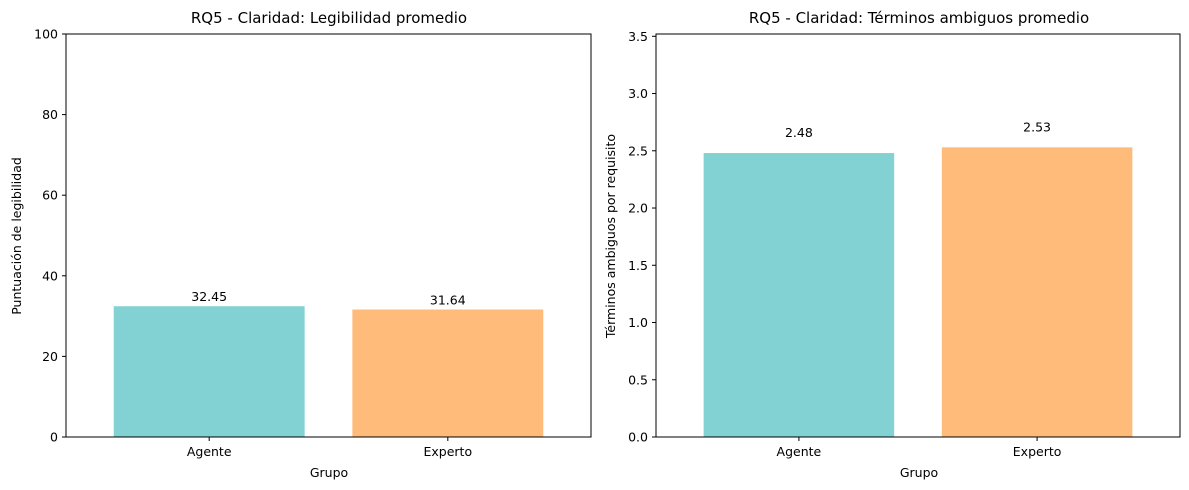  What do you see at coordinates (16, 236) in the screenshot?
I see `y-axis-label: Puntuación de legibilidad` at bounding box center [16, 236].